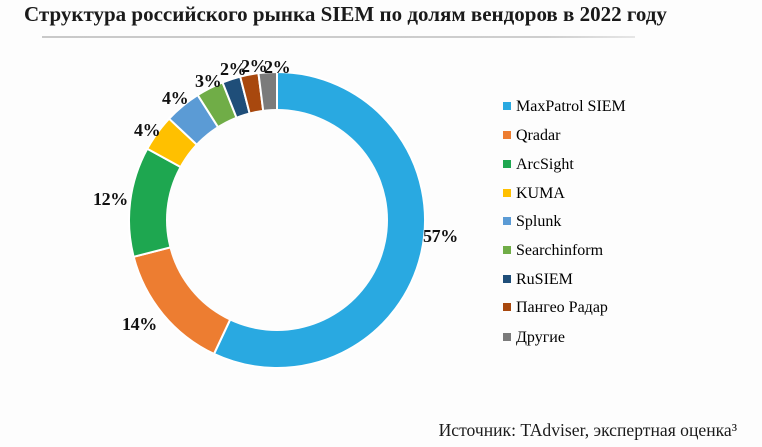  What do you see at coordinates (440, 236) in the screenshot?
I see `svg-text: 57%` at bounding box center [440, 236].